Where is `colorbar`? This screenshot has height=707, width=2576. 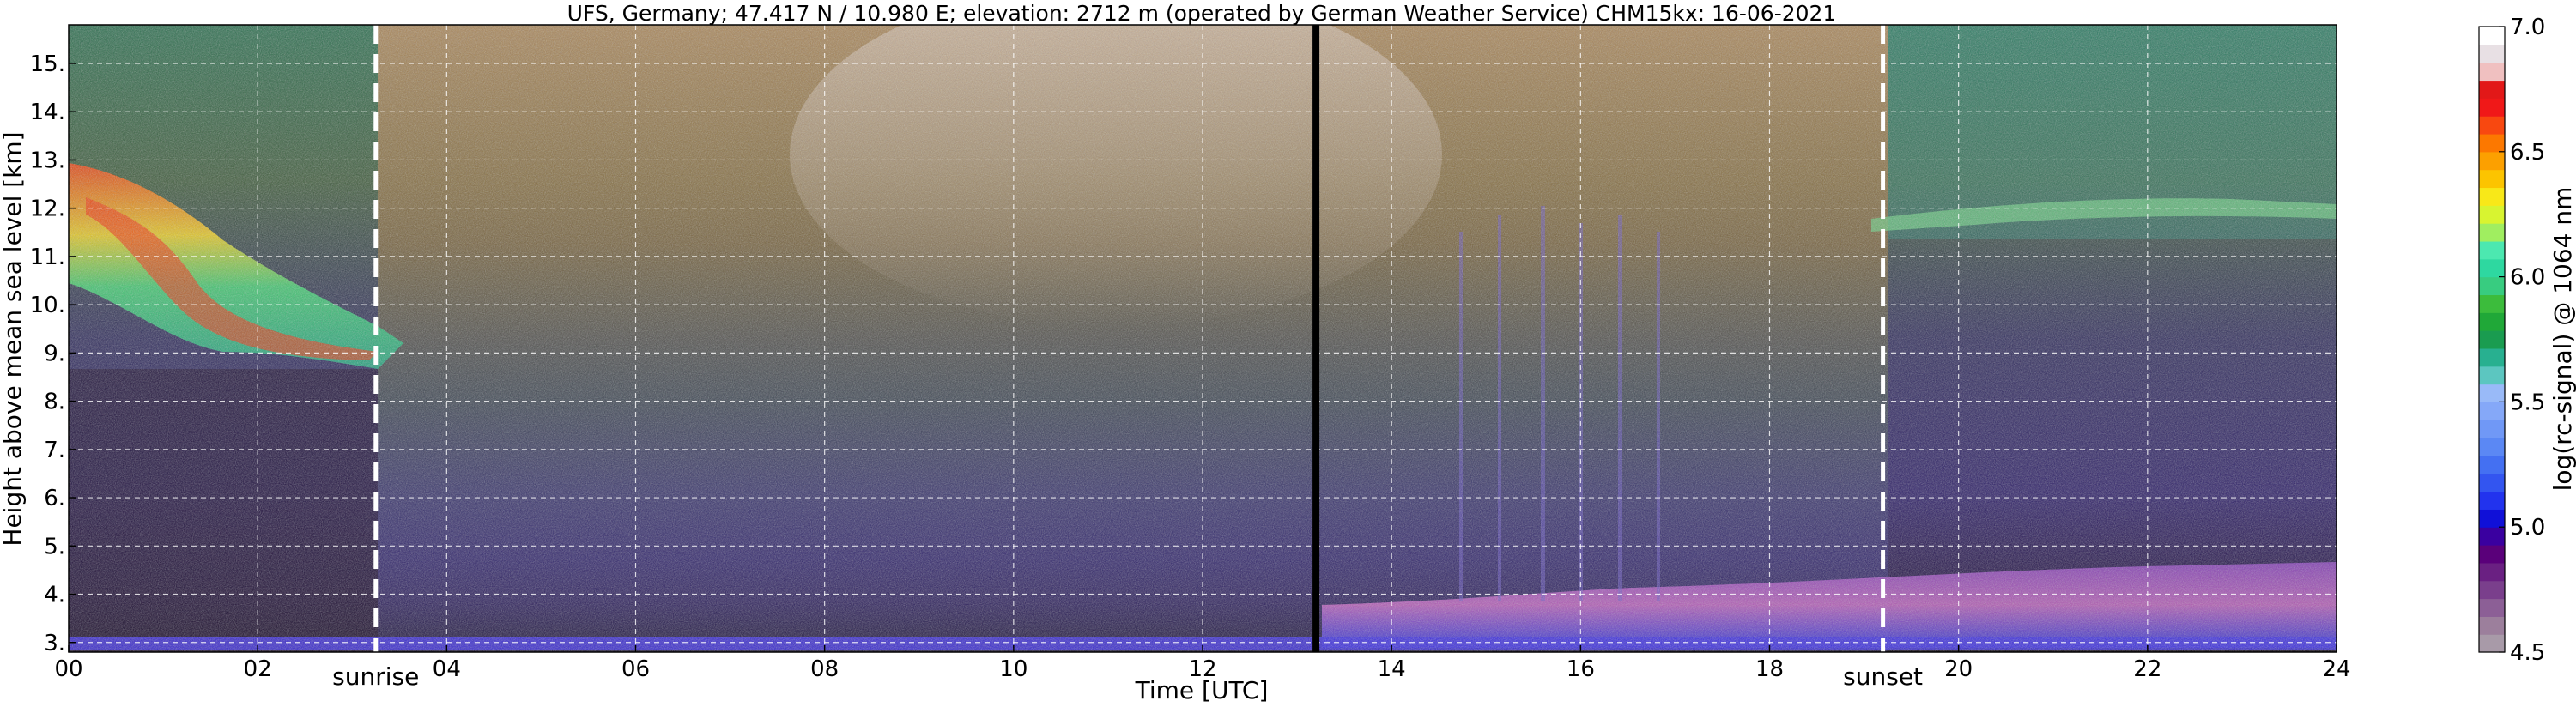
colorbar is located at coordinates (2492, 339).